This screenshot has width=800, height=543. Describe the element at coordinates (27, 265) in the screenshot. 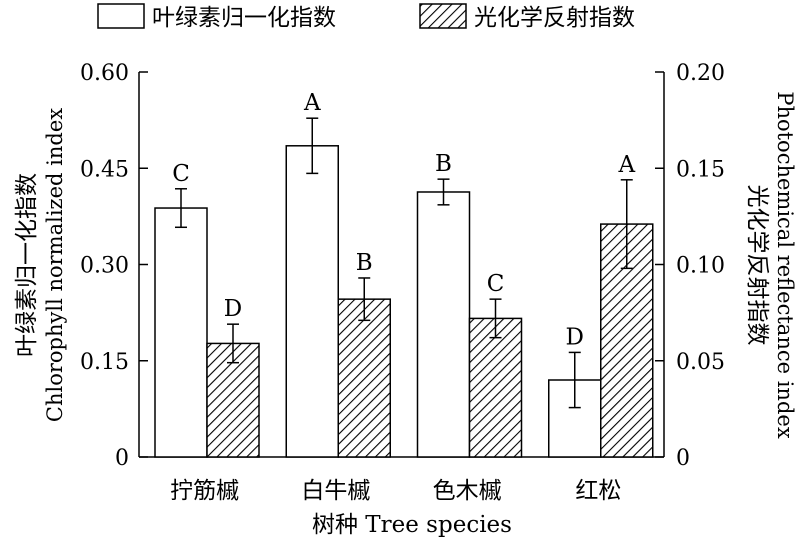

I see `left-axis-title-cn: 叶绿素归一化指数` at that location.